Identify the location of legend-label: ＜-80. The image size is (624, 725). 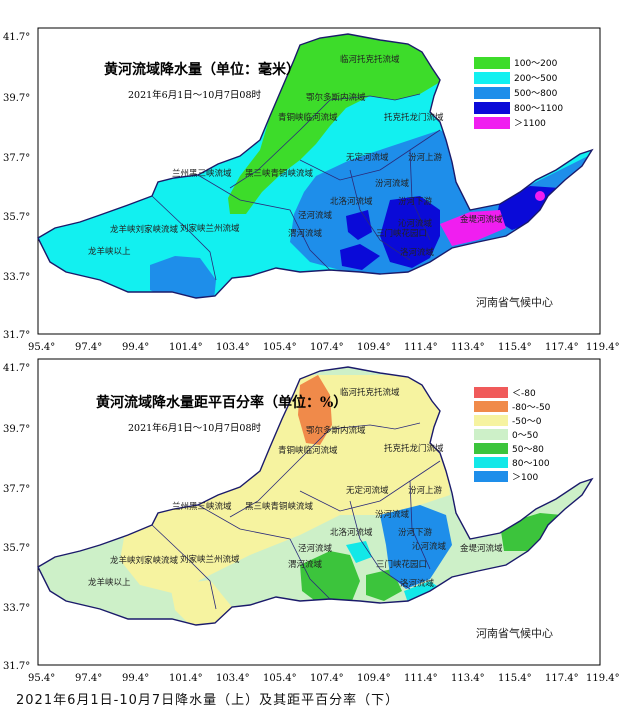
(524, 394).